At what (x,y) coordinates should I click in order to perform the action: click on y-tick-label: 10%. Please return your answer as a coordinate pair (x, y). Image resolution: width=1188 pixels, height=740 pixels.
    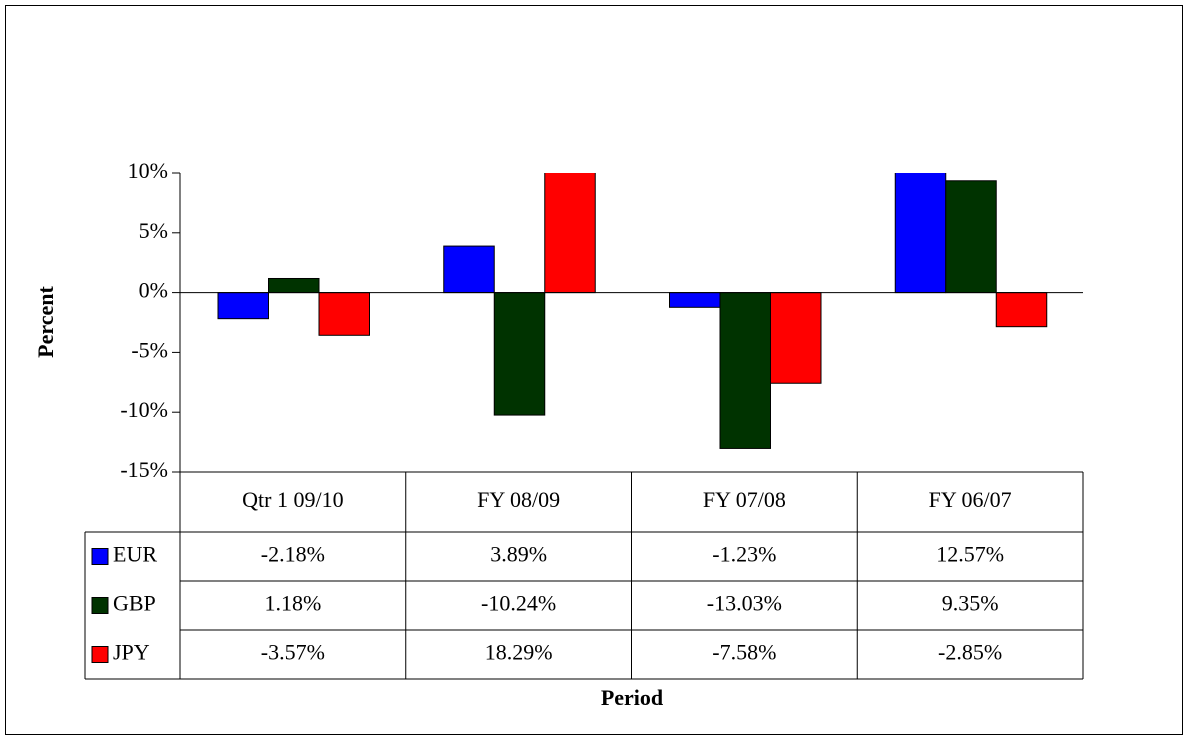
    Looking at the image, I should click on (148, 170).